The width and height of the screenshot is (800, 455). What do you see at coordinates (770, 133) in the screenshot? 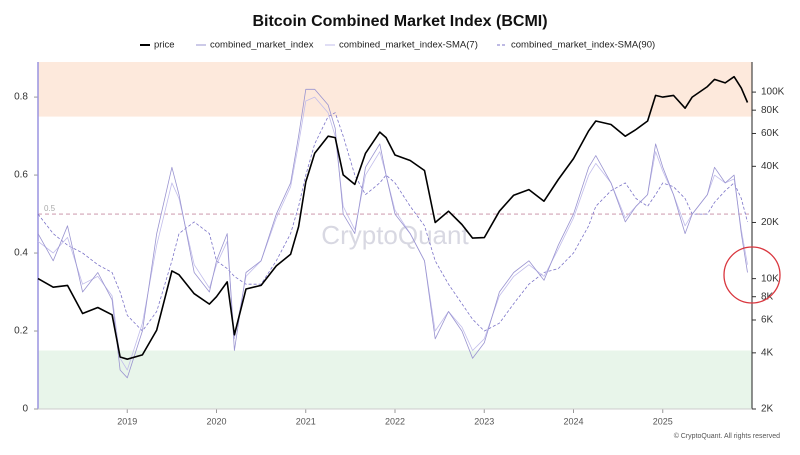
I see `y2-tick-label: 60K` at bounding box center [770, 133].